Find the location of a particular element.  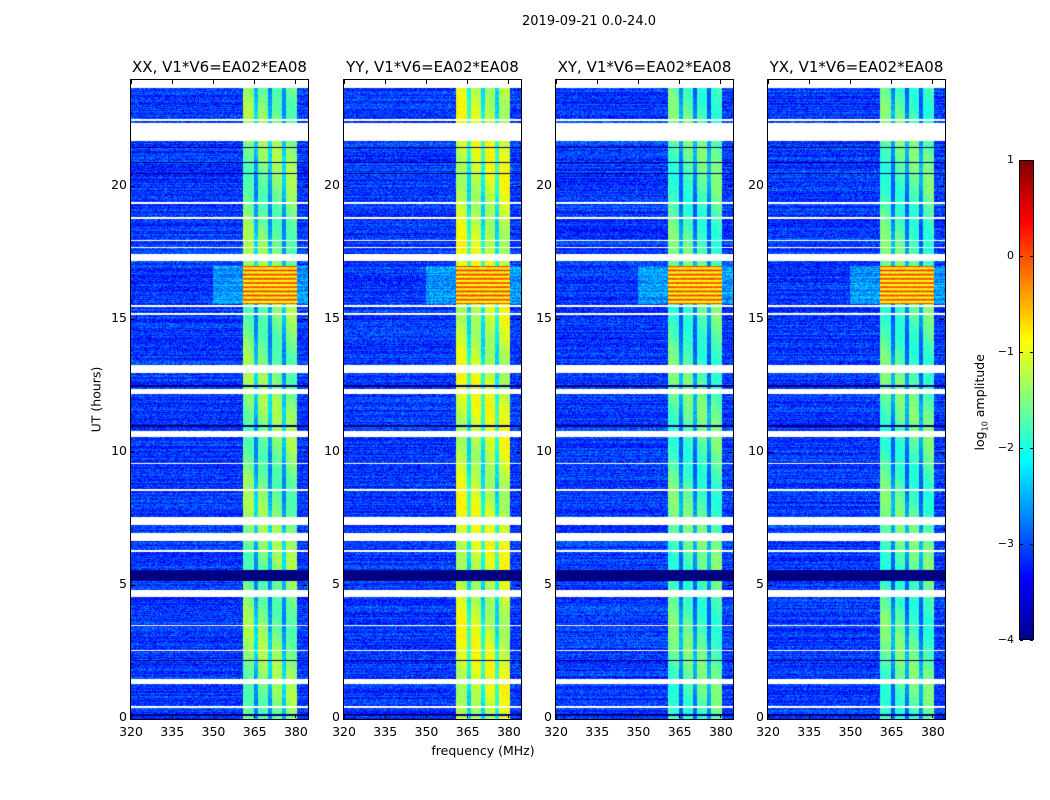

heatmap-xx is located at coordinates (219, 399).